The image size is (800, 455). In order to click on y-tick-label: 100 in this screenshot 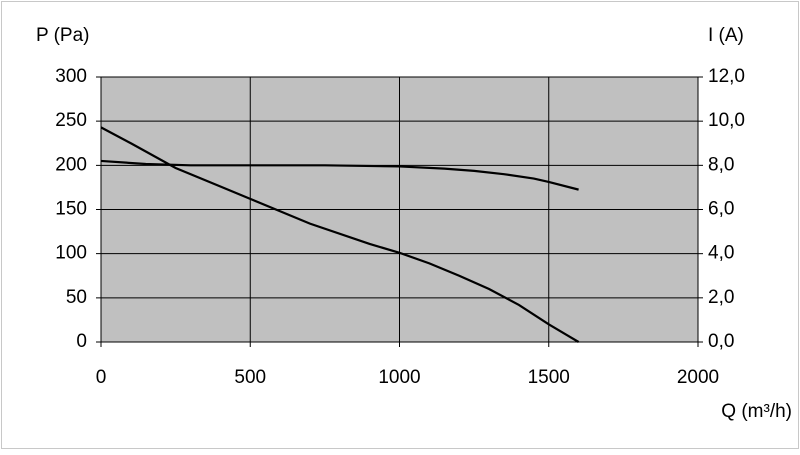, I will do `click(71, 253)`.